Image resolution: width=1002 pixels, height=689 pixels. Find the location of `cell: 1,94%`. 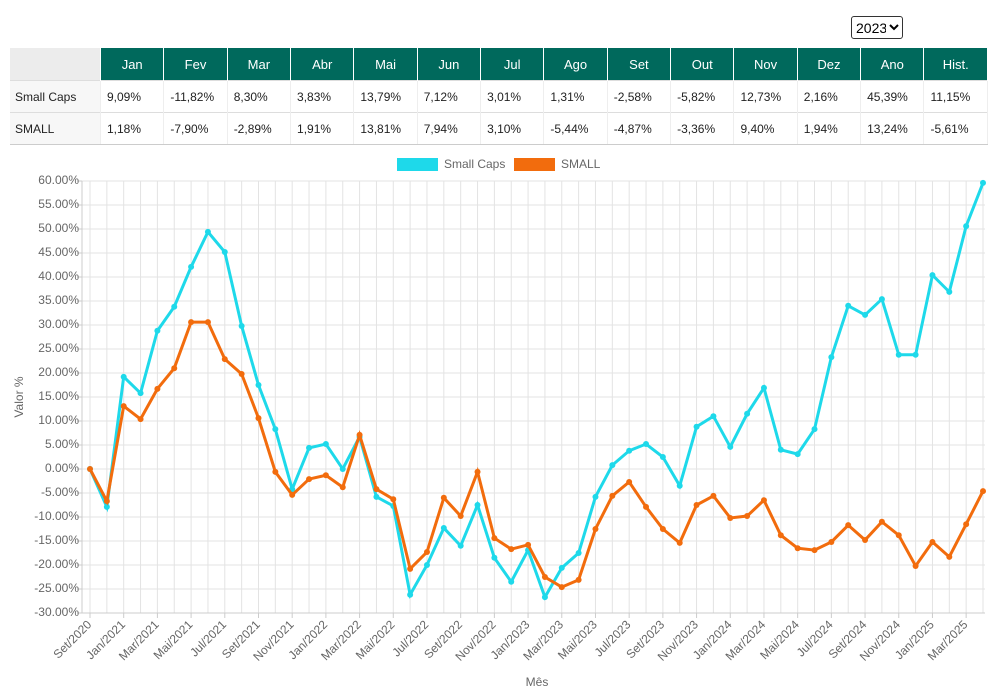

cell: 1,94% is located at coordinates (829, 128).